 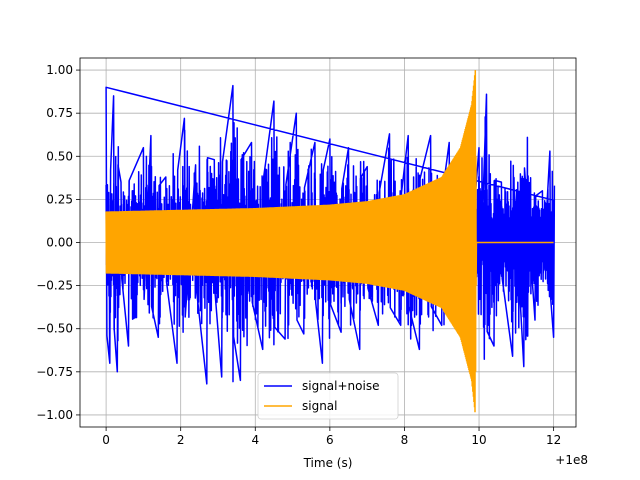 What do you see at coordinates (571, 460) in the screenshot?
I see `x-axis-offset-label: +1e8` at bounding box center [571, 460].